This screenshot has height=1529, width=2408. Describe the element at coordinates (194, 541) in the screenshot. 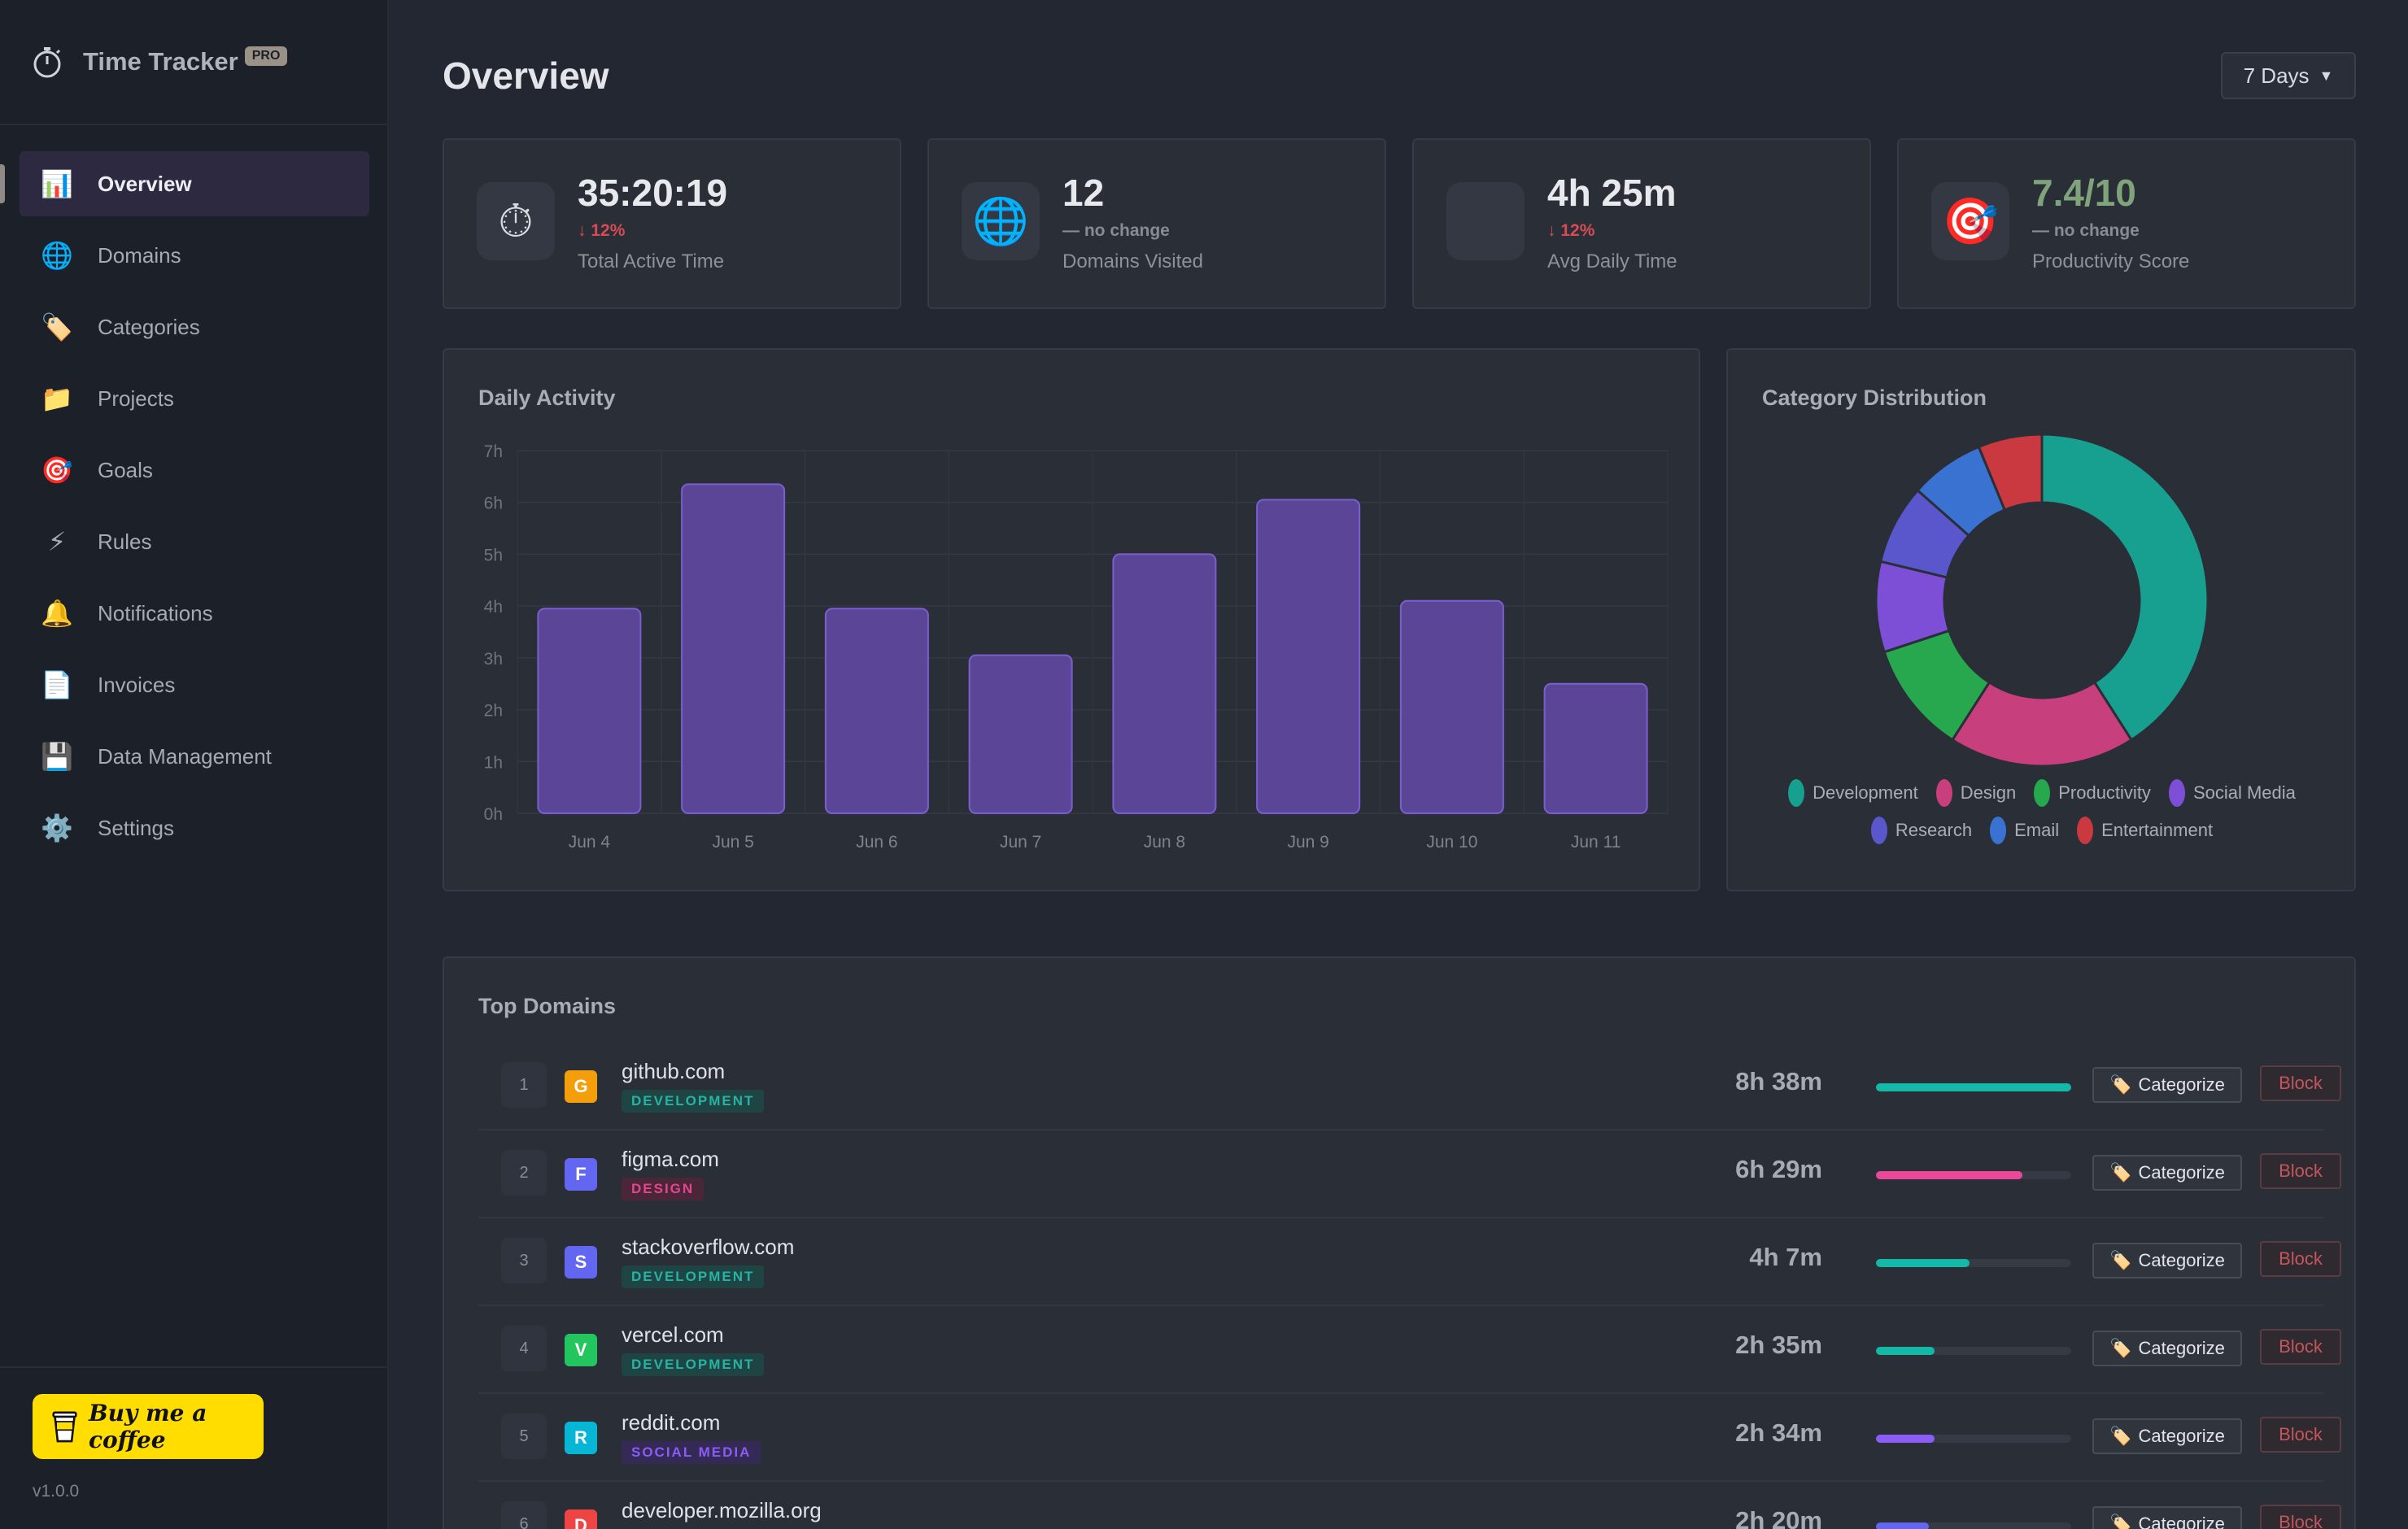

I see `sidebar-item-rules: ⚡ Rules` at that location.